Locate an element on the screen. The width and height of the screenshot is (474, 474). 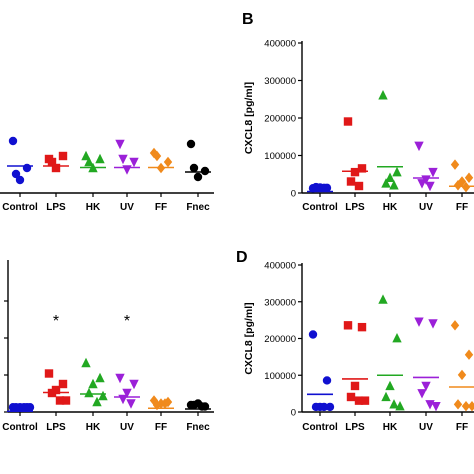
y-tick-label: 200000 is located at coordinates (280, 339).